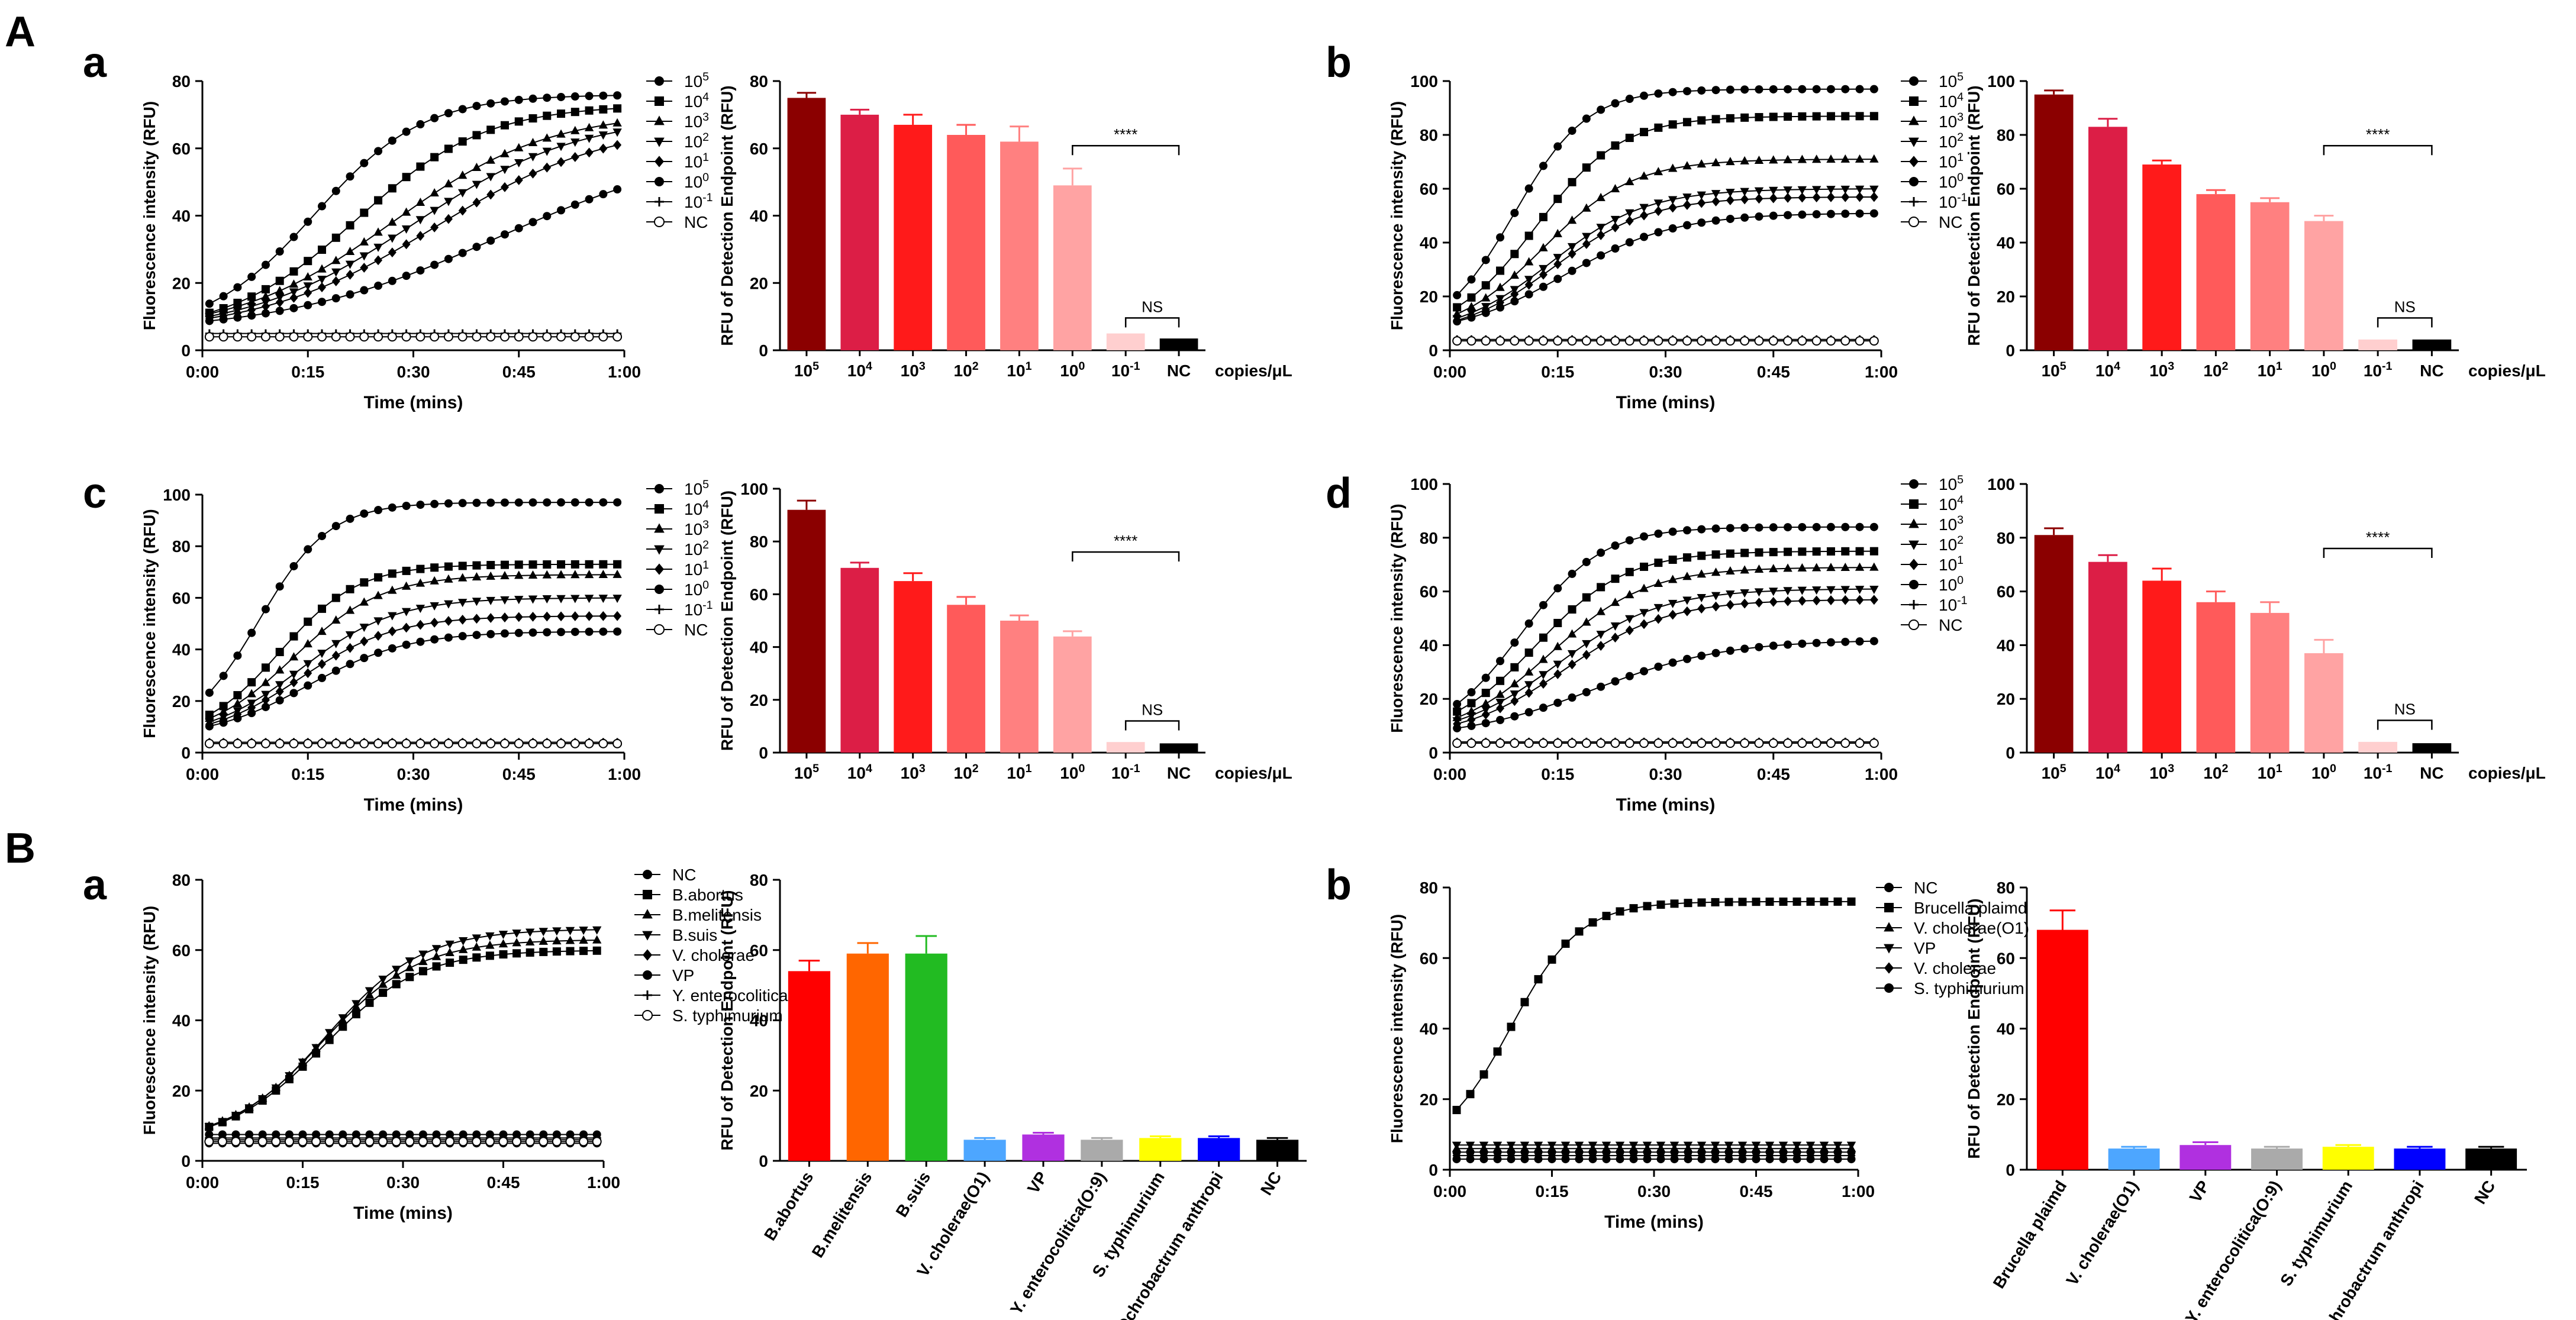 The image size is (2576, 1320). Describe the element at coordinates (1951, 524) in the screenshot. I see `legend-item: 103` at that location.